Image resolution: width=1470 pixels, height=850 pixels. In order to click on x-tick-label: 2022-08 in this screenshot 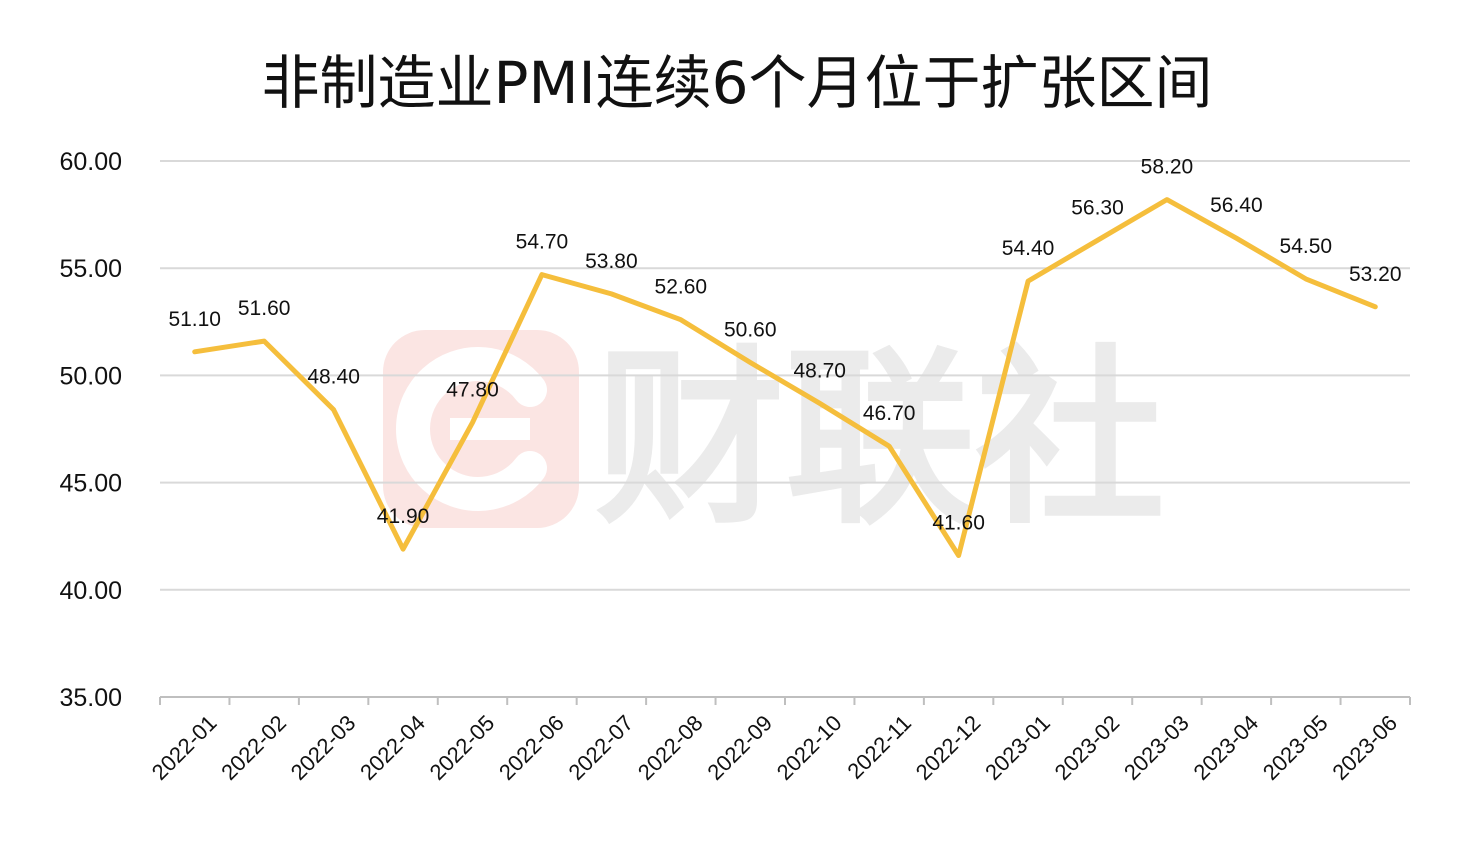, I will do `click(670, 747)`.